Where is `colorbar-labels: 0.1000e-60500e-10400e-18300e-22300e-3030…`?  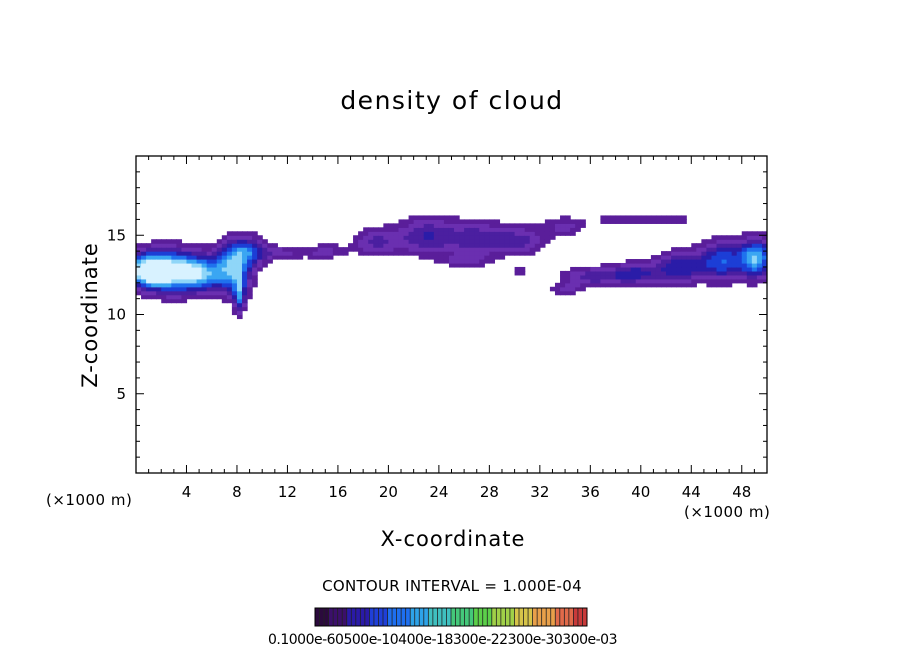 colorbar-labels: 0.1000e-60500e-10400e-18300e-22300e-3030… is located at coordinates (442, 640).